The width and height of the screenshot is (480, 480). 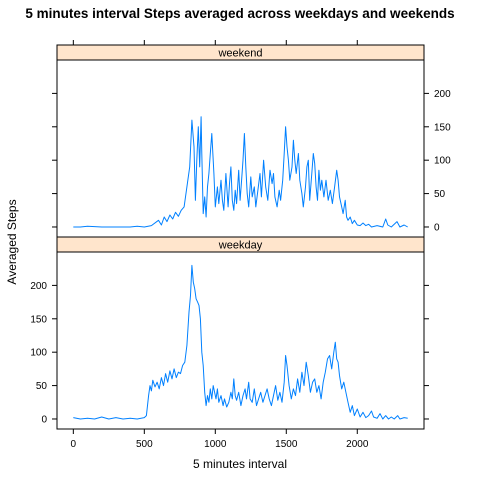 What do you see at coordinates (440, 194) in the screenshot?
I see `y-tick-label-weekend-50: 50` at bounding box center [440, 194].